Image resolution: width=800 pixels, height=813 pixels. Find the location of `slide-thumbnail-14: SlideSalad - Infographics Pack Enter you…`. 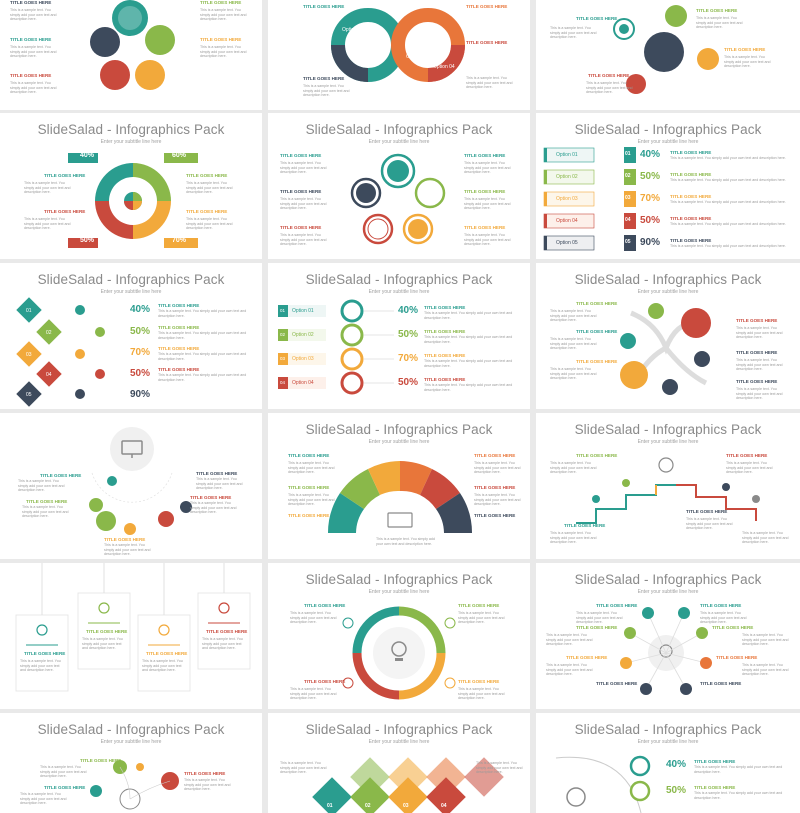

slide-thumbnail-14: SlideSalad - Infographics Pack Enter you… is located at coordinates (399, 636).